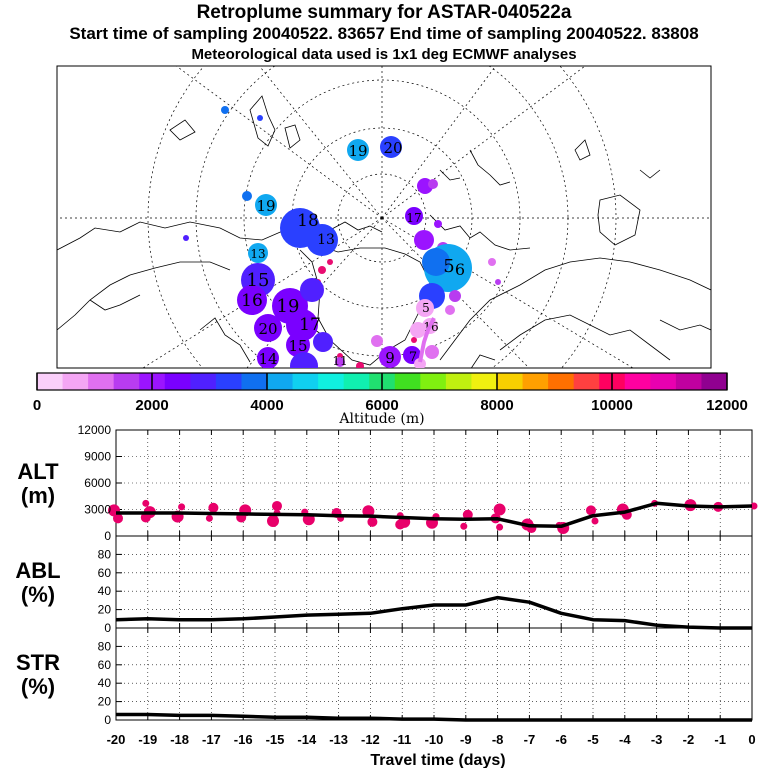  Describe the element at coordinates (95, 430) in the screenshot. I see `alt-y-tick-label: 12000` at that location.